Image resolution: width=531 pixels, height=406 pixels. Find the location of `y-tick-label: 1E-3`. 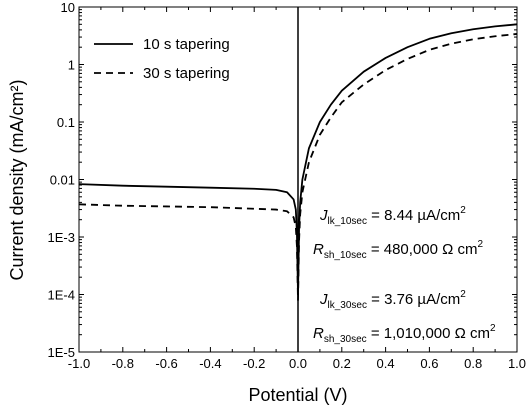

y-tick-label: 1E-3 is located at coordinates (61, 237).